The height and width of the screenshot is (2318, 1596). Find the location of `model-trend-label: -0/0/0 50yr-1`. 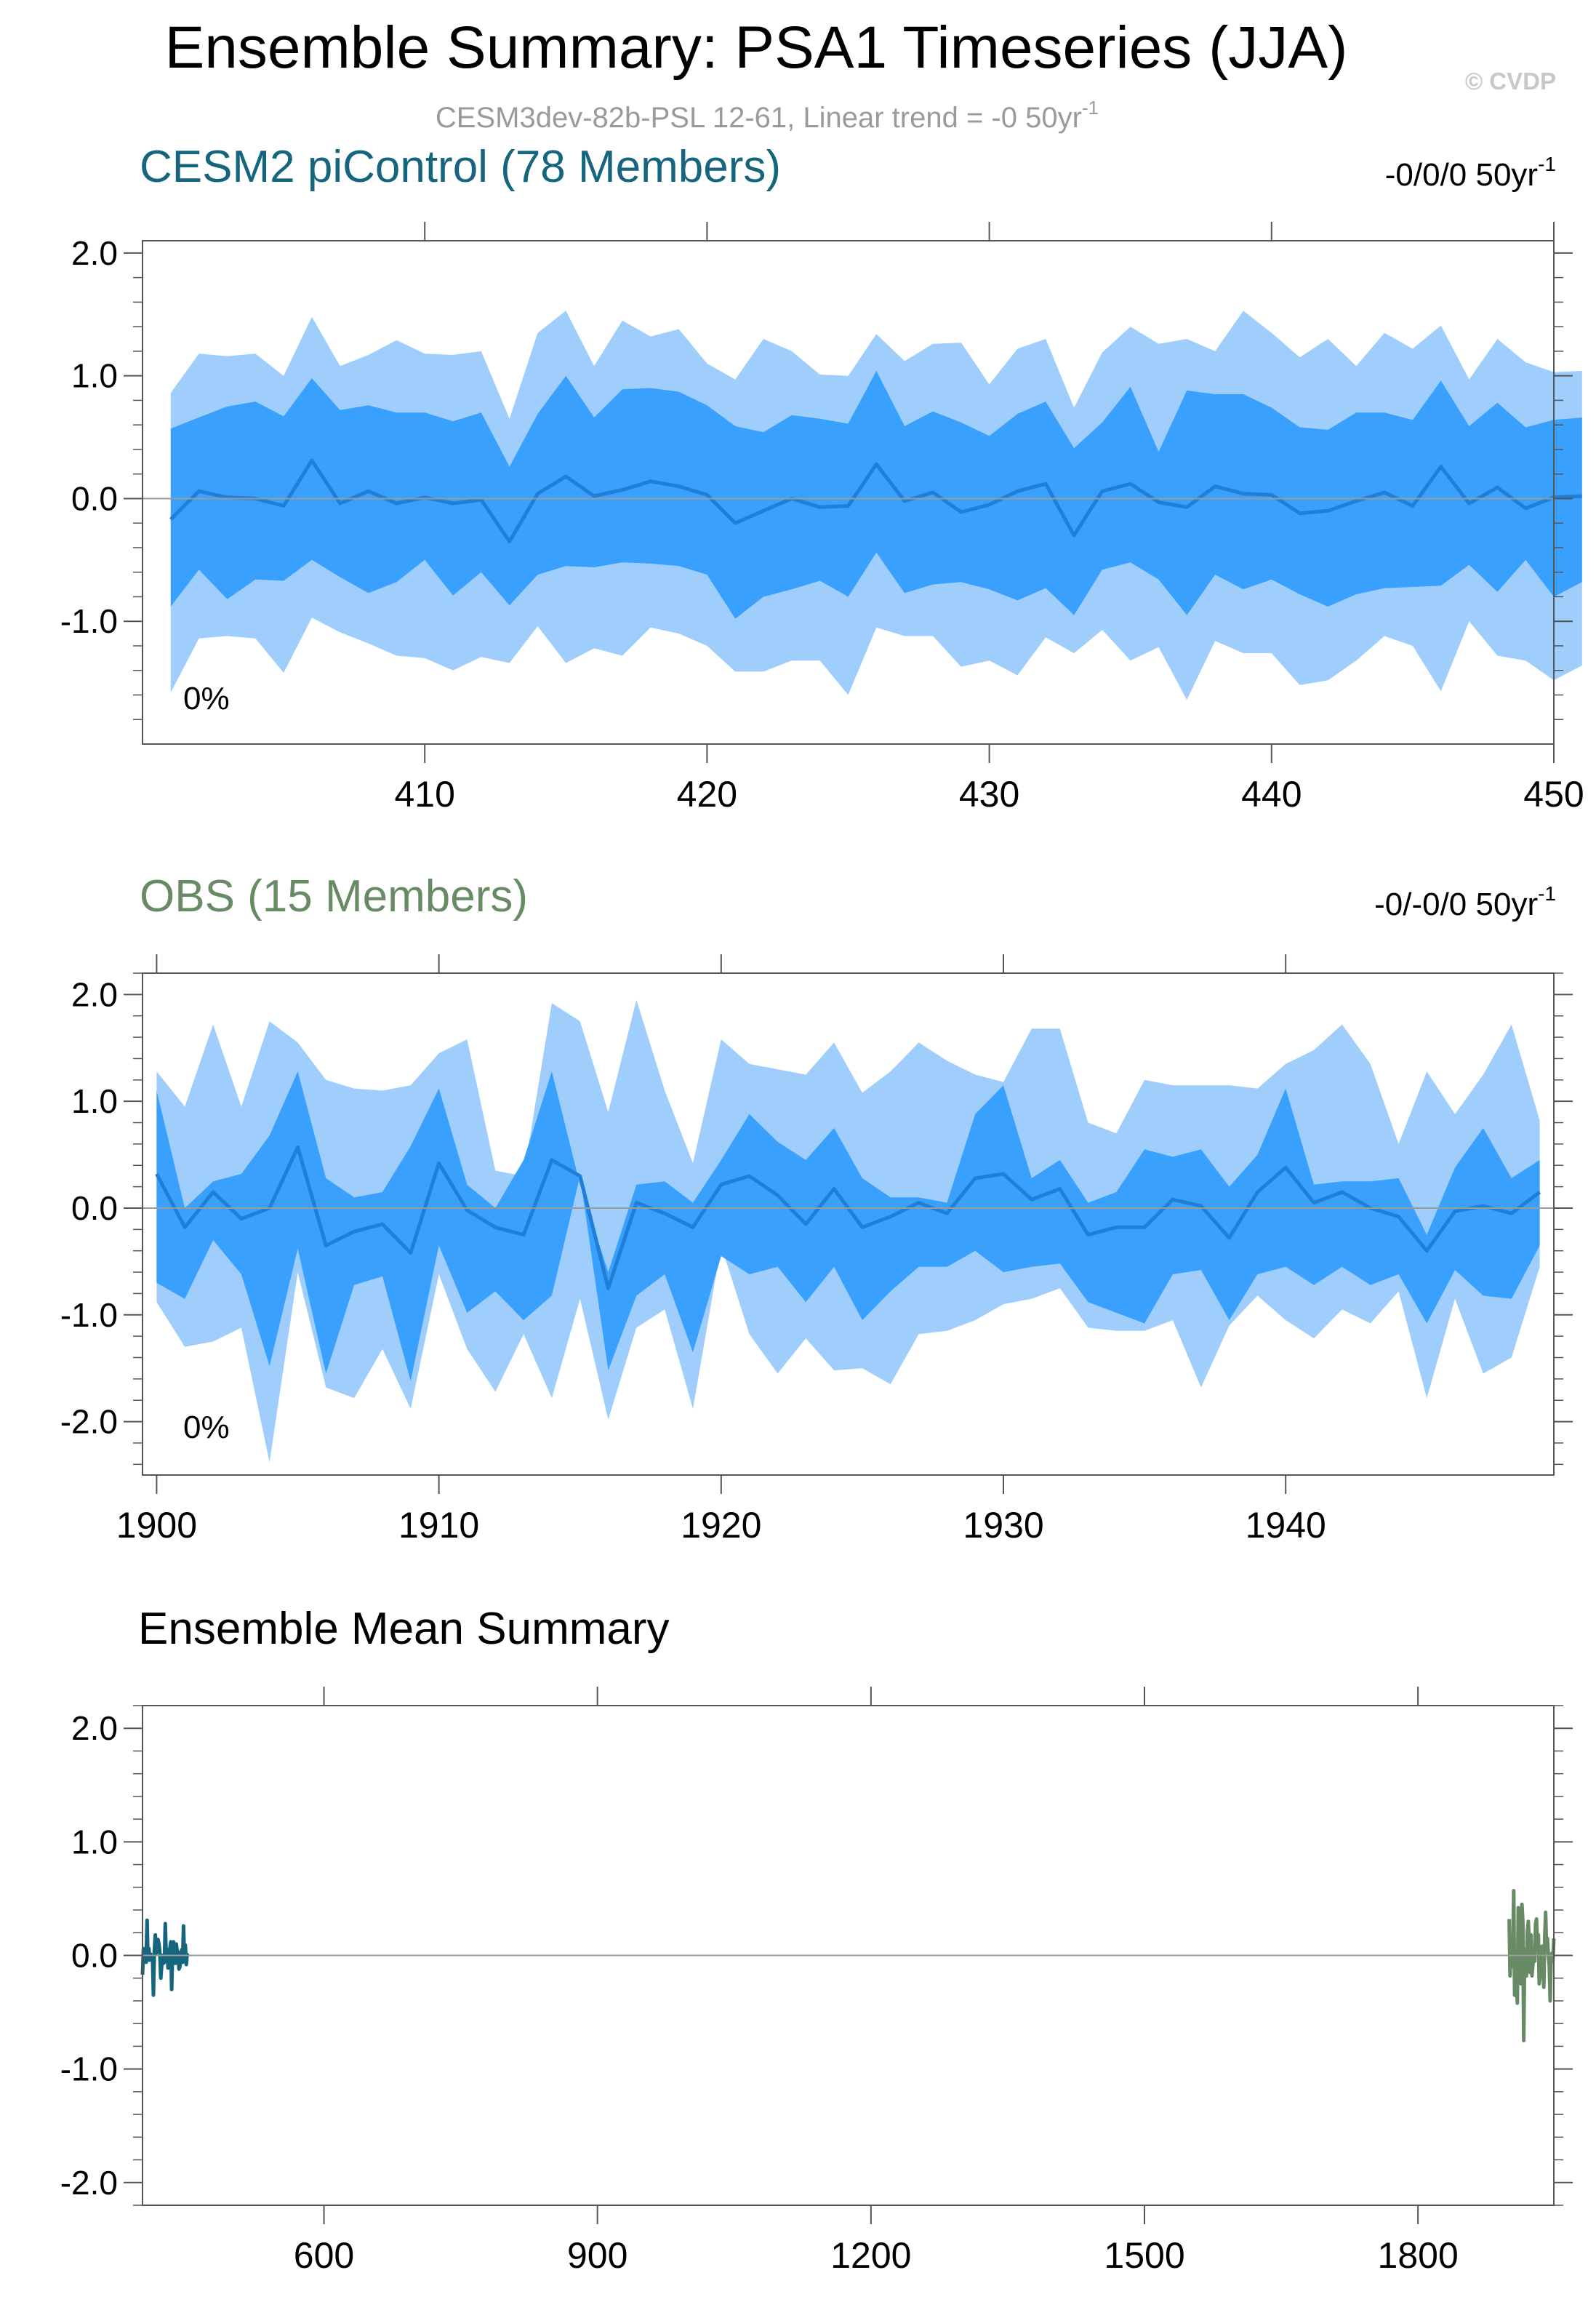

model-trend-label: -0/0/0 50yr-1 is located at coordinates (1470, 173).